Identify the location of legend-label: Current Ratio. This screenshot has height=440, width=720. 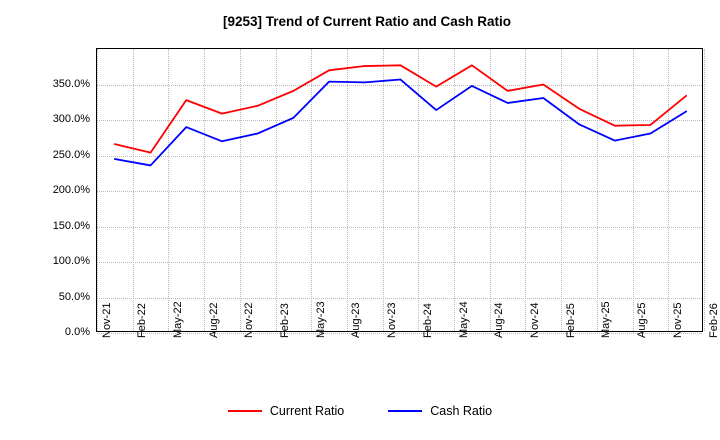
(307, 411).